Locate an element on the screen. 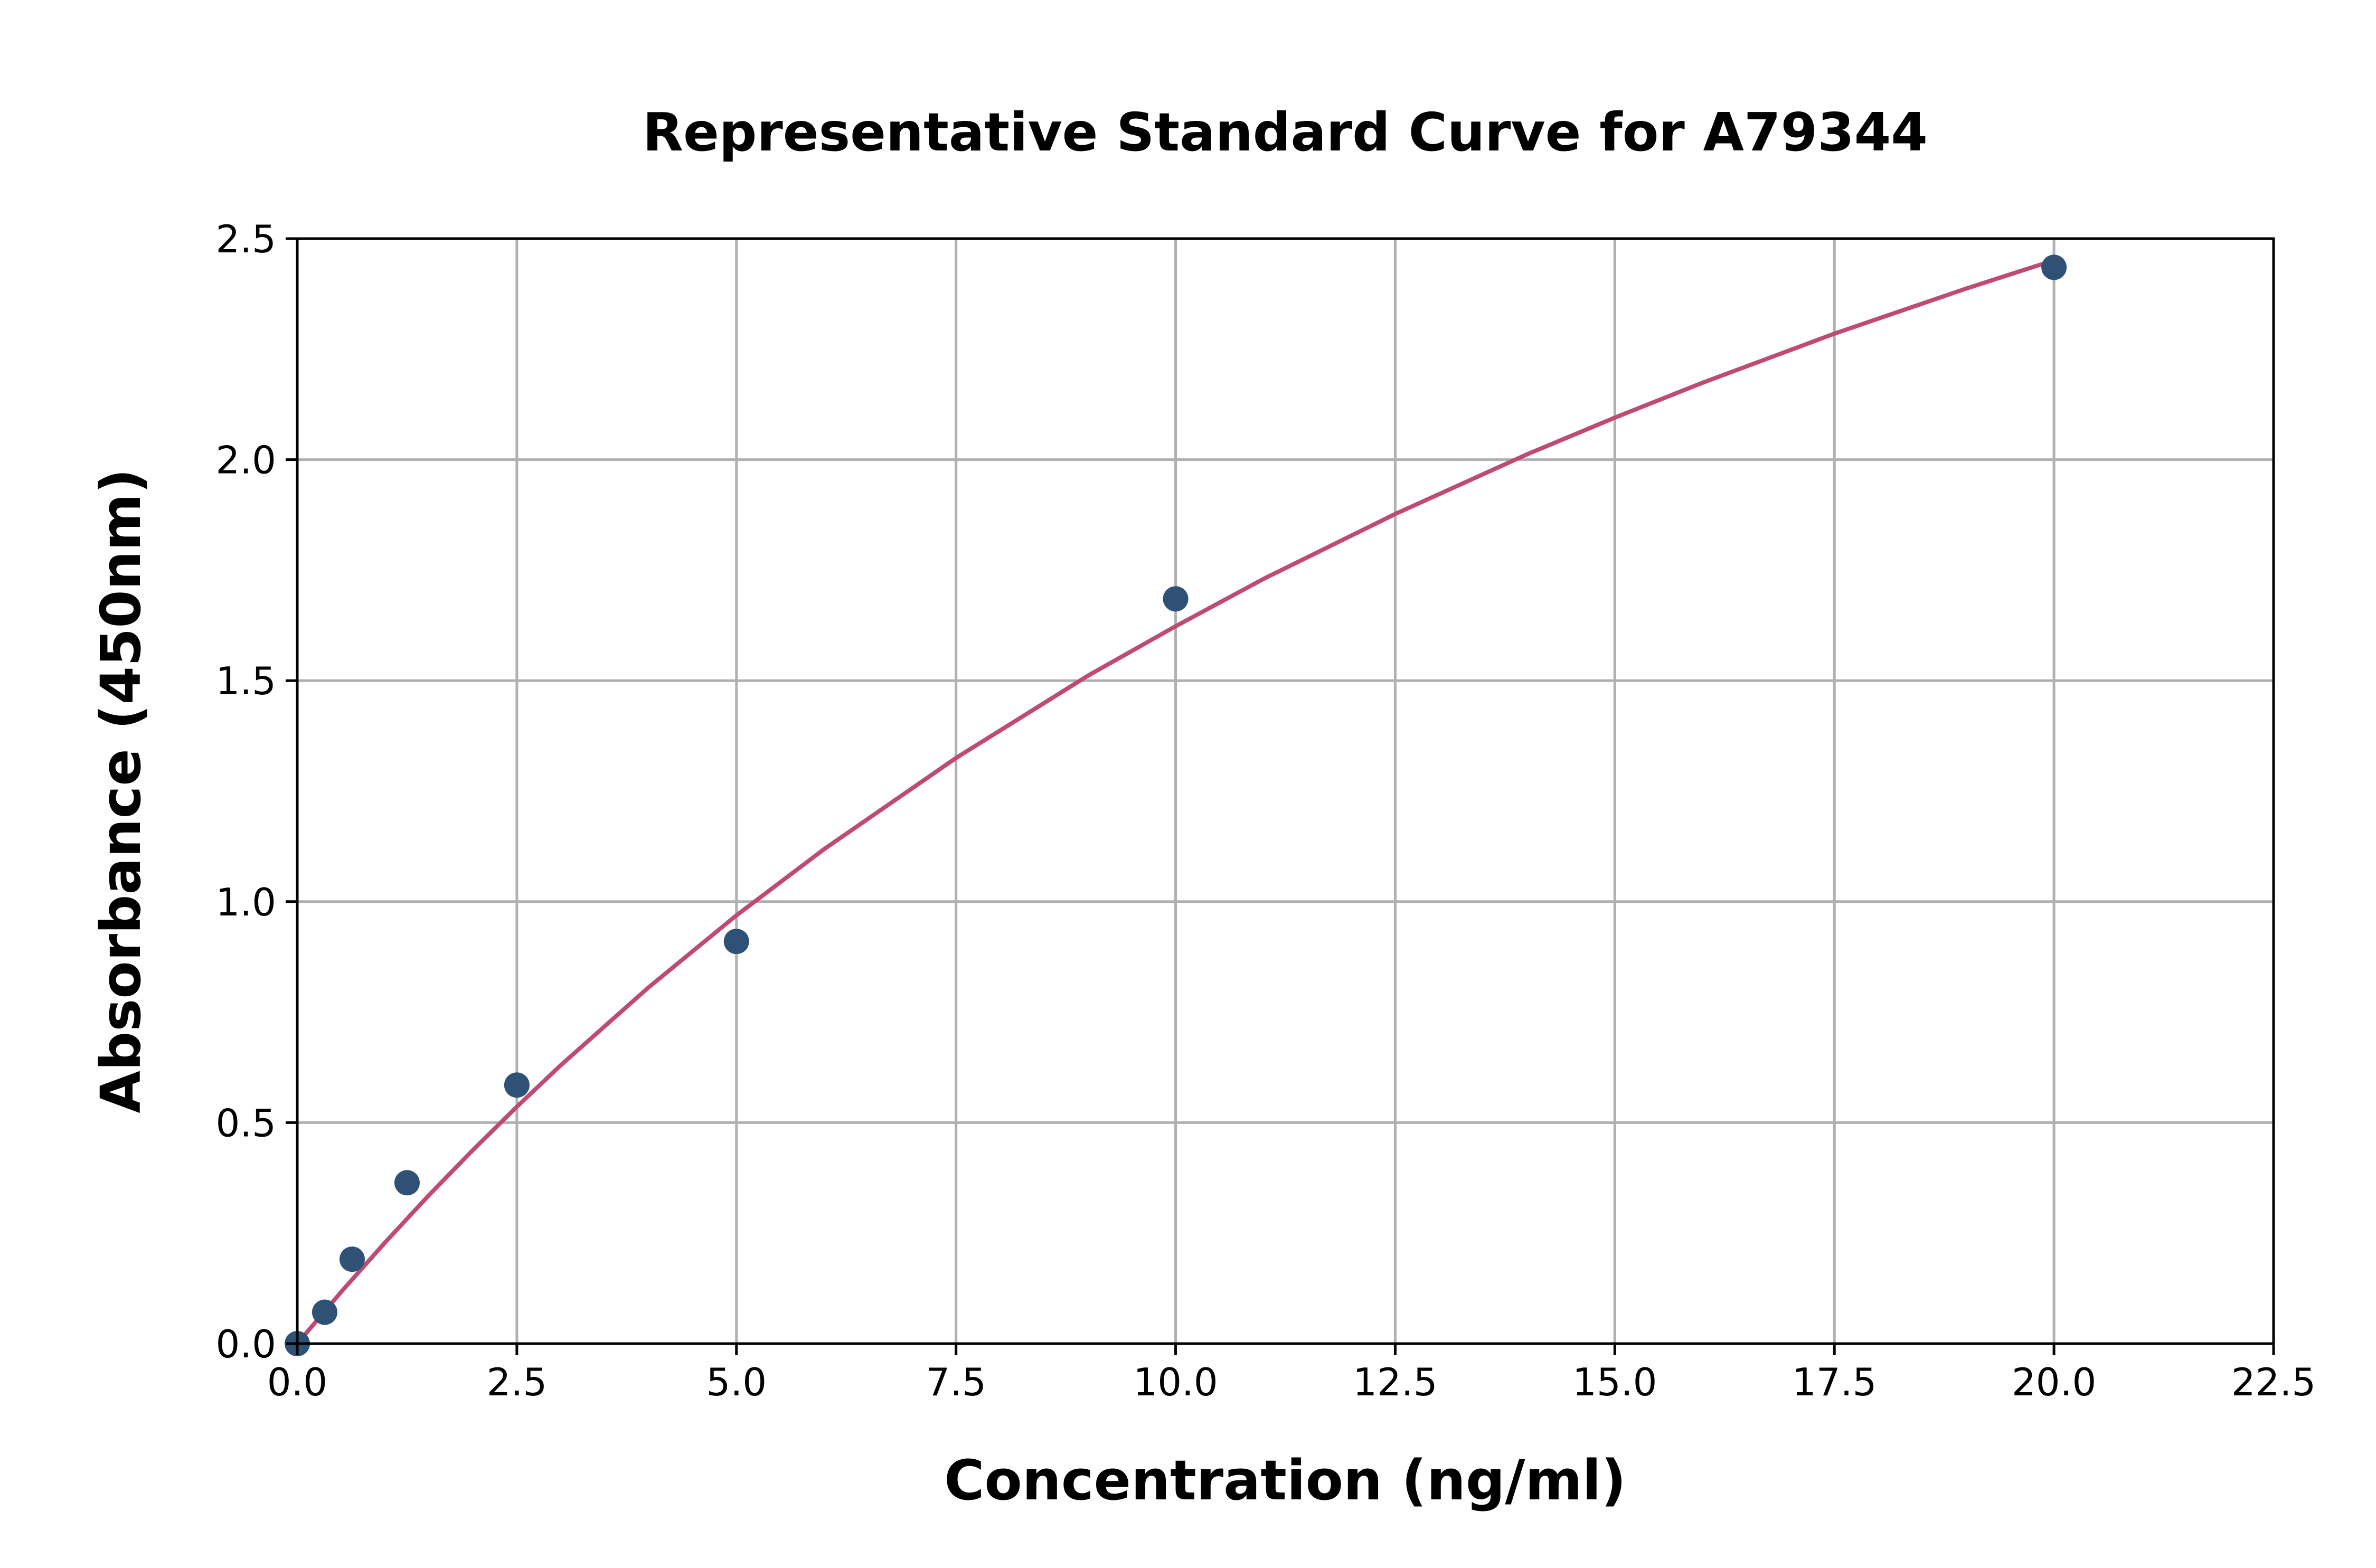 The image size is (2376, 1568). x-axis-label: Concentration (ng/ml) is located at coordinates (1285, 1481).